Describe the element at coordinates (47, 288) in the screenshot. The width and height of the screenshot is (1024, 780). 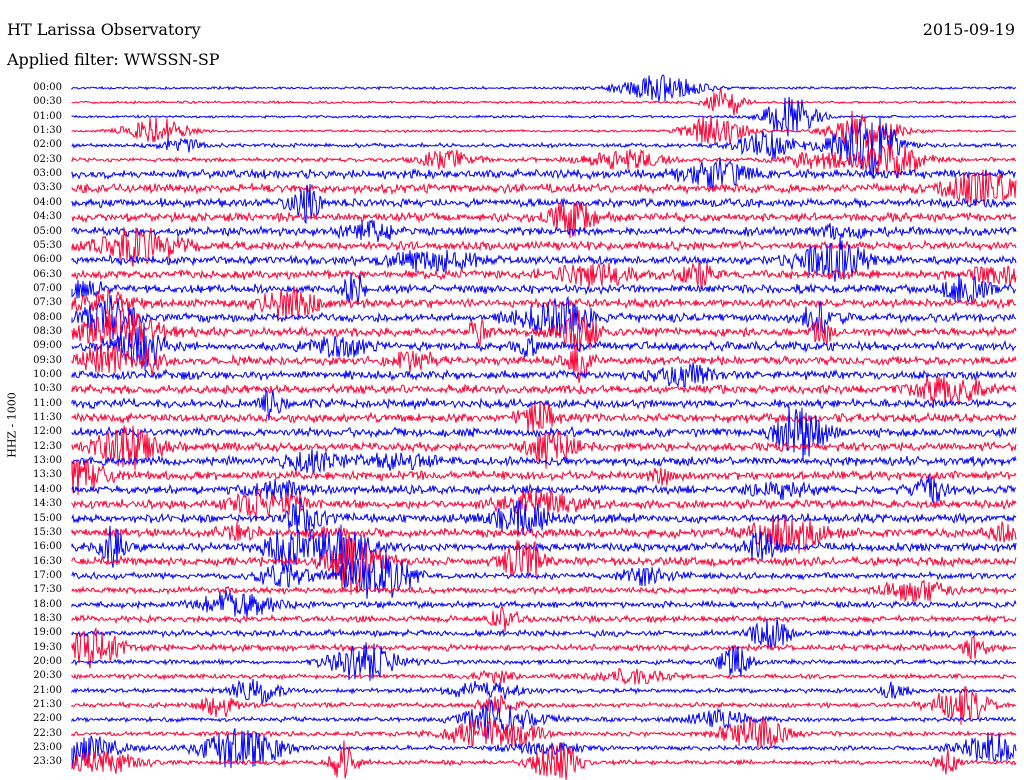
I see `row-label: 07:00` at that location.